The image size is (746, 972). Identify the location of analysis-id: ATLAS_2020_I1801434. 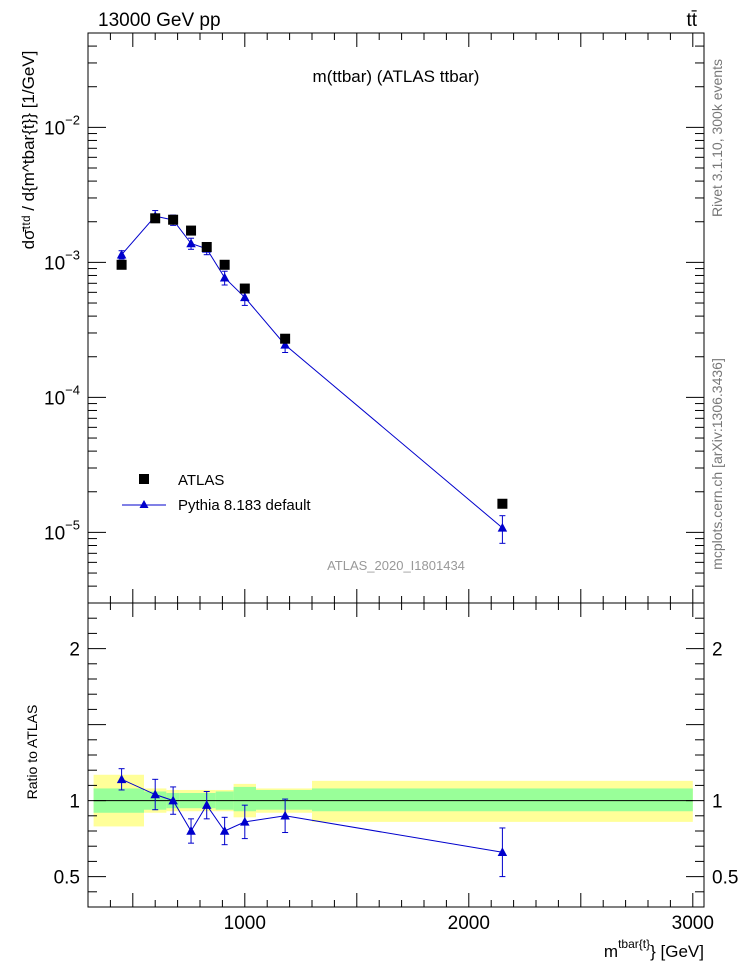
(396, 565).